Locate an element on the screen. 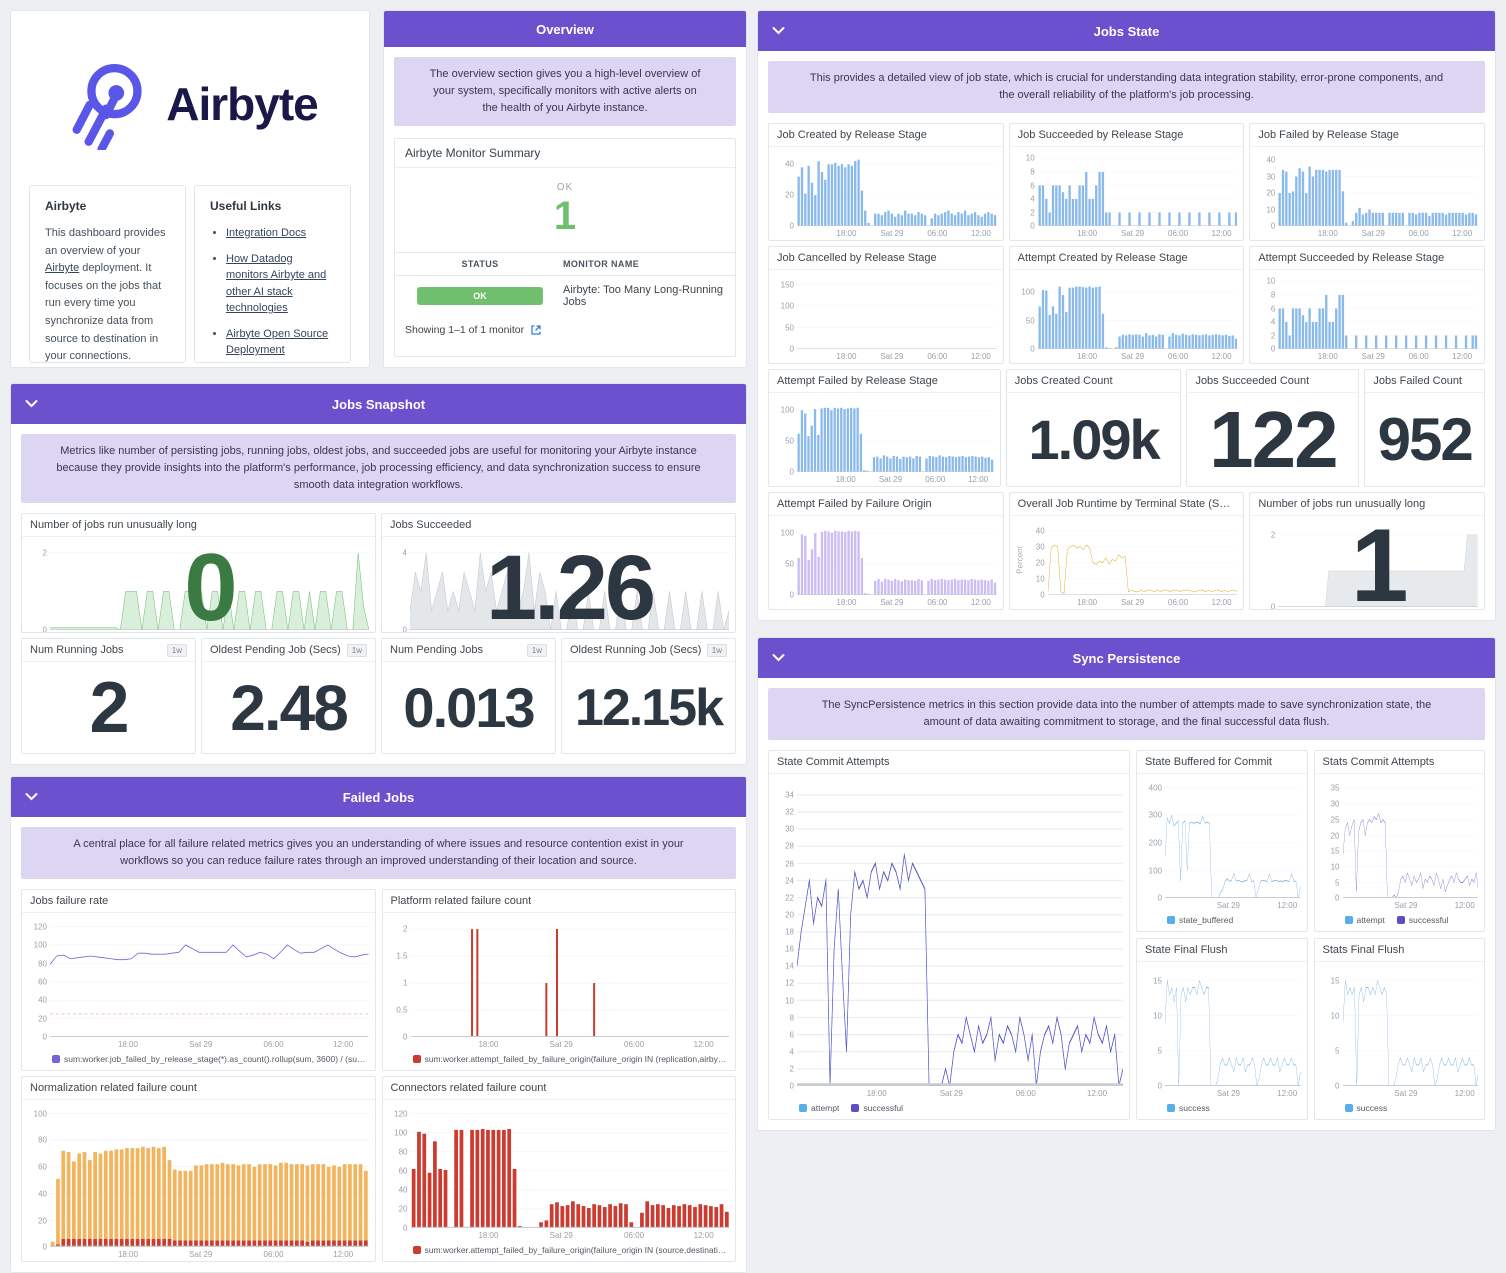  chart-title: Job Failed by Release Stage is located at coordinates (1328, 135).